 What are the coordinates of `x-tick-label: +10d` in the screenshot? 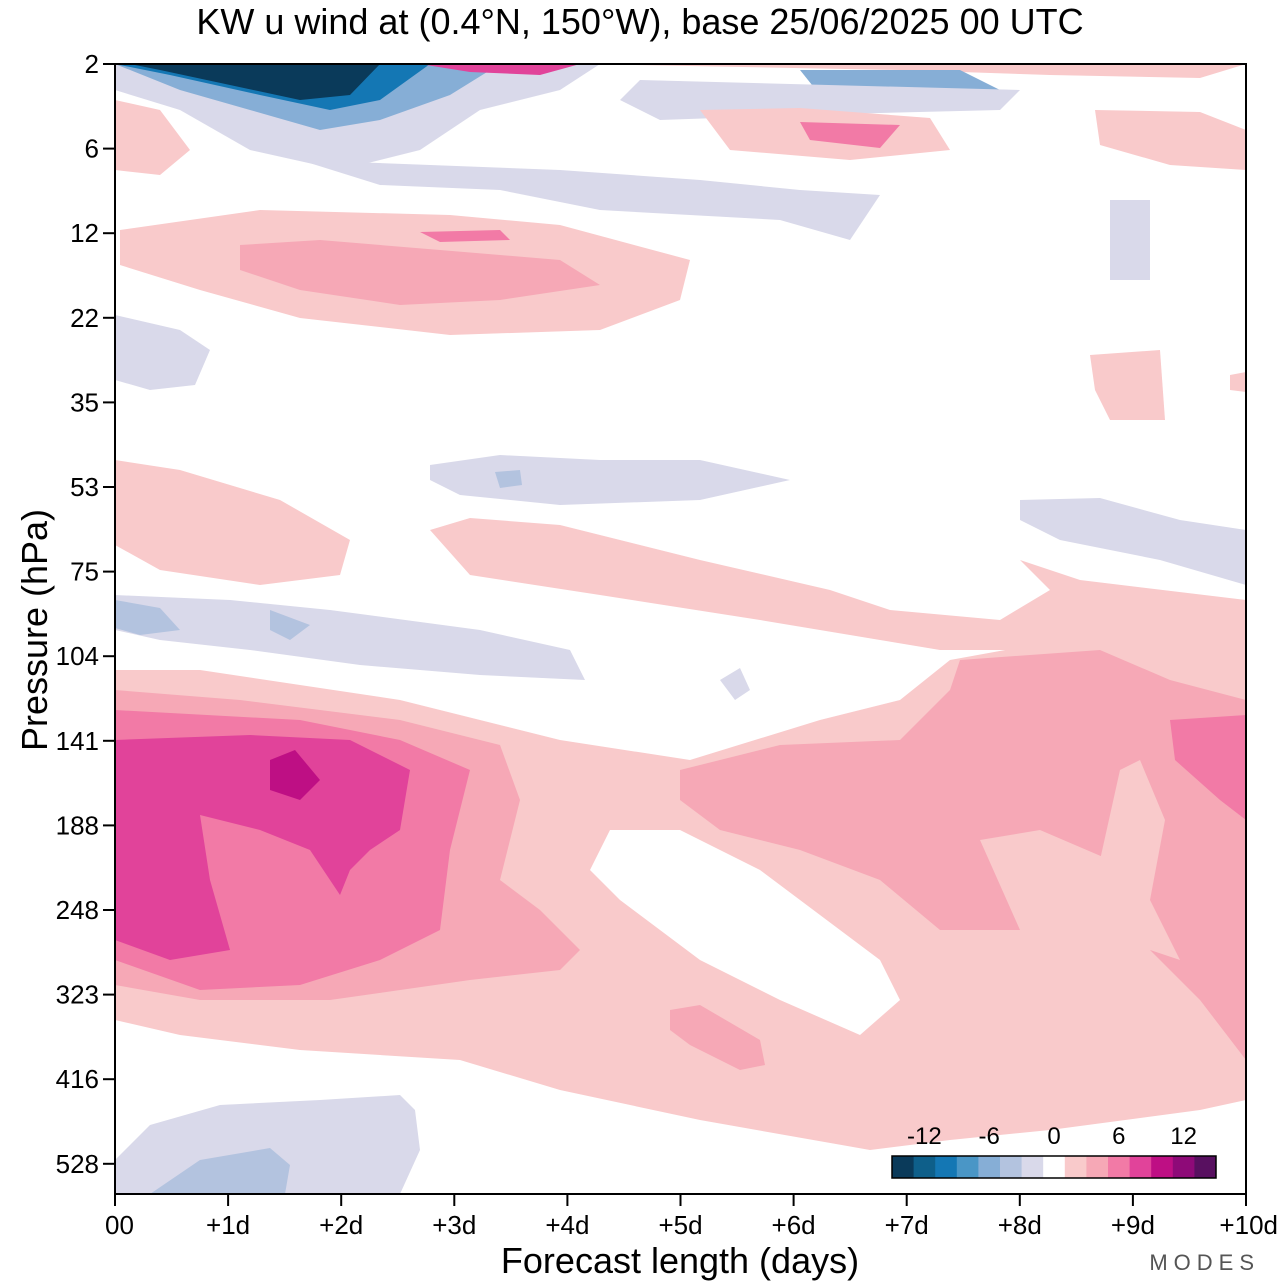 It's located at (1248, 1225).